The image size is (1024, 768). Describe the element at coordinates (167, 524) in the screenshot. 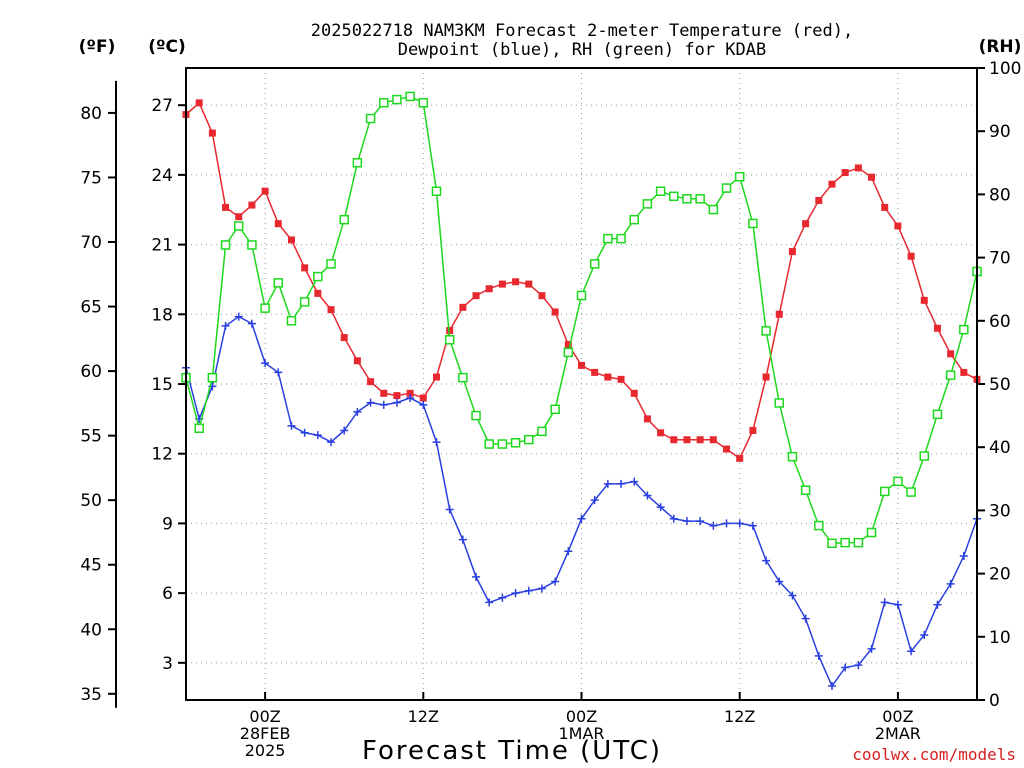

I see `celsius-tick-label: 9` at that location.